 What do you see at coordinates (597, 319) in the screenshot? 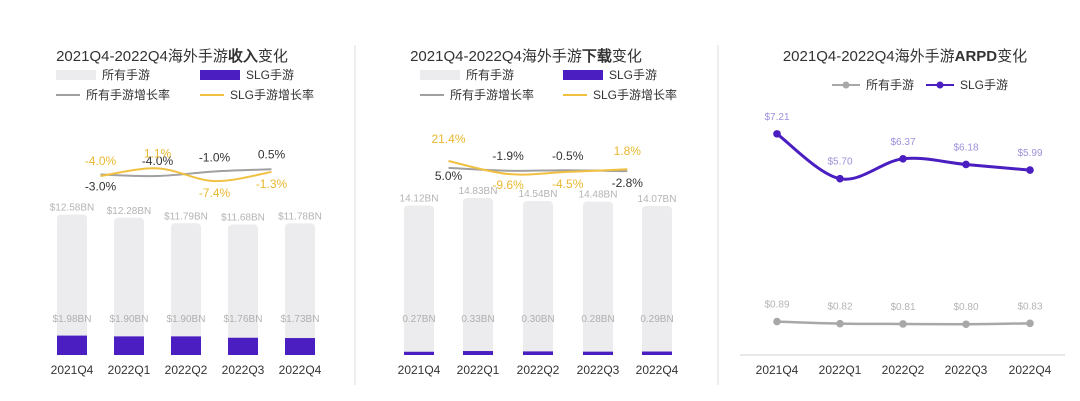
I see `slg-bar-value-label: 0.28BN` at bounding box center [597, 319].